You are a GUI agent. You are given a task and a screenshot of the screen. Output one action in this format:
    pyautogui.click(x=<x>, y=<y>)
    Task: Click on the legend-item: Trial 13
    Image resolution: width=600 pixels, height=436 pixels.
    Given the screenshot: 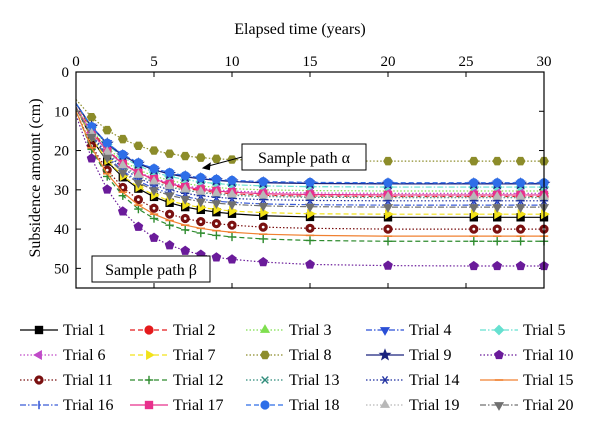 What is the action you would take?
    pyautogui.click(x=293, y=380)
    